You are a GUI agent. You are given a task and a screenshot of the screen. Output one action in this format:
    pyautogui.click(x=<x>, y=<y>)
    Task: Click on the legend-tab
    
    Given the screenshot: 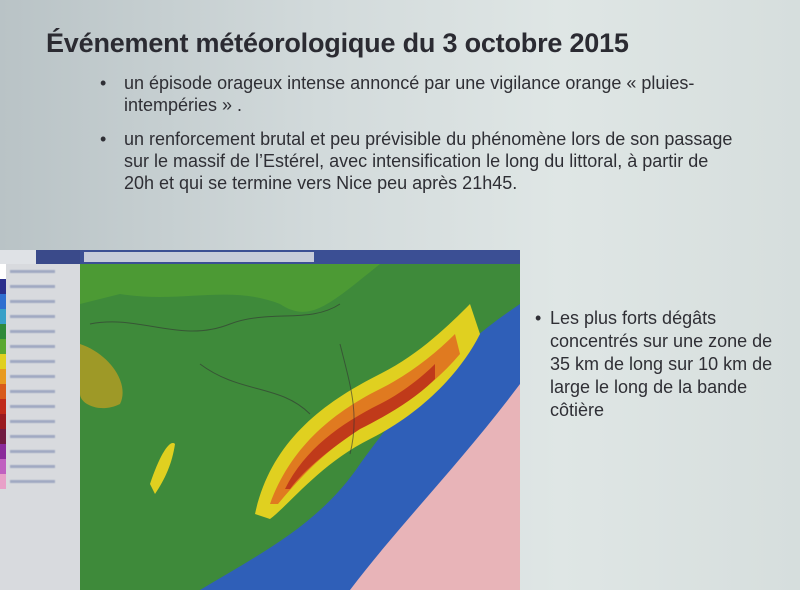 What is the action you would take?
    pyautogui.click(x=40, y=257)
    